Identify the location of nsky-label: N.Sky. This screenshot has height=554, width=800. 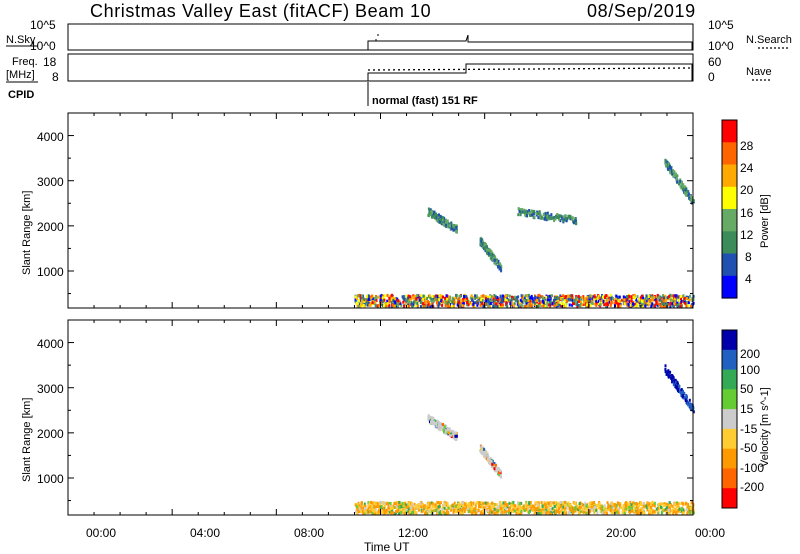
(21, 40).